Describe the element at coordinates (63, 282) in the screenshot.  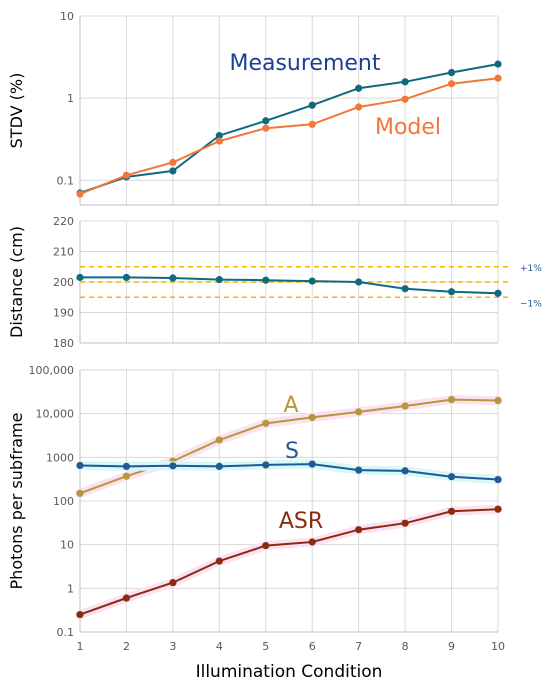
I see `y-tick-label: 200` at that location.